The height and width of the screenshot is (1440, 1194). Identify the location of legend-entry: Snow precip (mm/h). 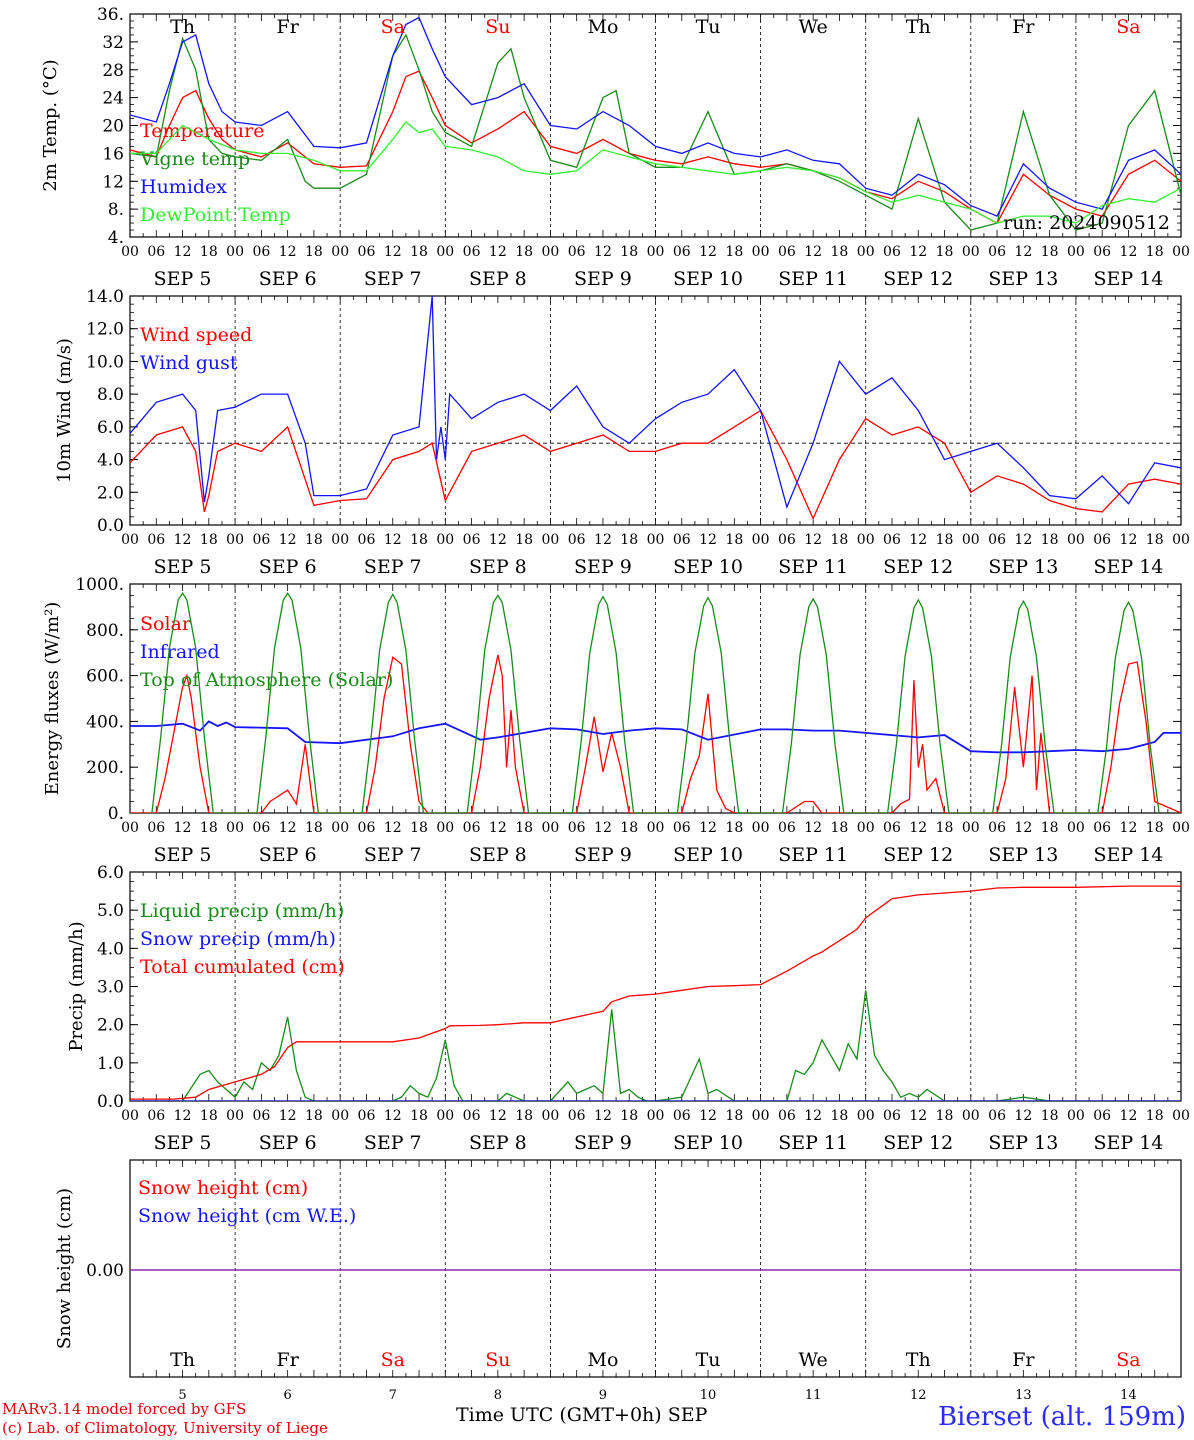
(238, 939).